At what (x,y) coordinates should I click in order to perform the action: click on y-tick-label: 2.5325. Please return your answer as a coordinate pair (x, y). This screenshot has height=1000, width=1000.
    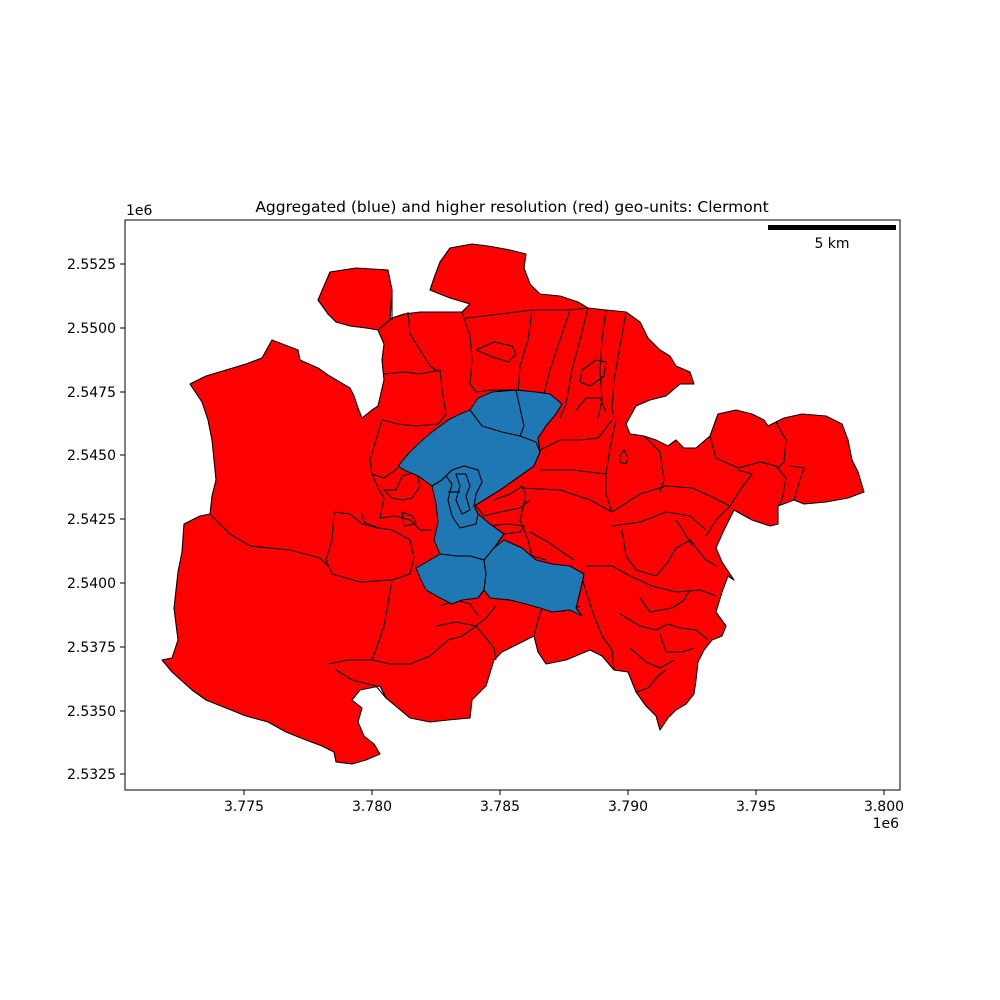
    Looking at the image, I should click on (91, 775).